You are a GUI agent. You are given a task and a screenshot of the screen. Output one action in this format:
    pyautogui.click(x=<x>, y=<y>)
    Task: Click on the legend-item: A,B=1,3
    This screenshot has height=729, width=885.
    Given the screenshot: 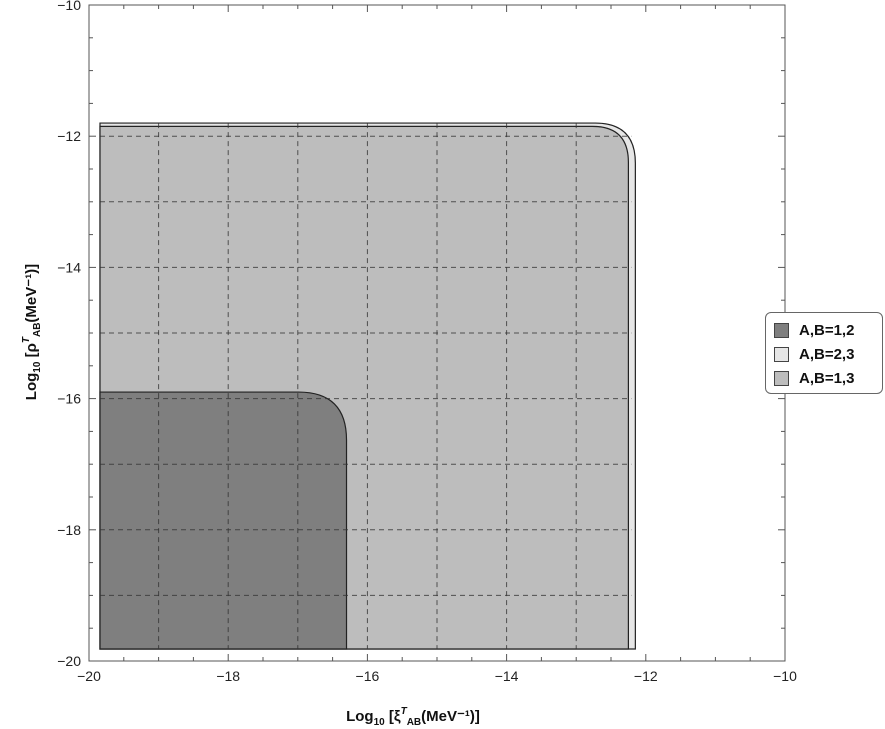 What is the action you would take?
    pyautogui.click(x=825, y=378)
    